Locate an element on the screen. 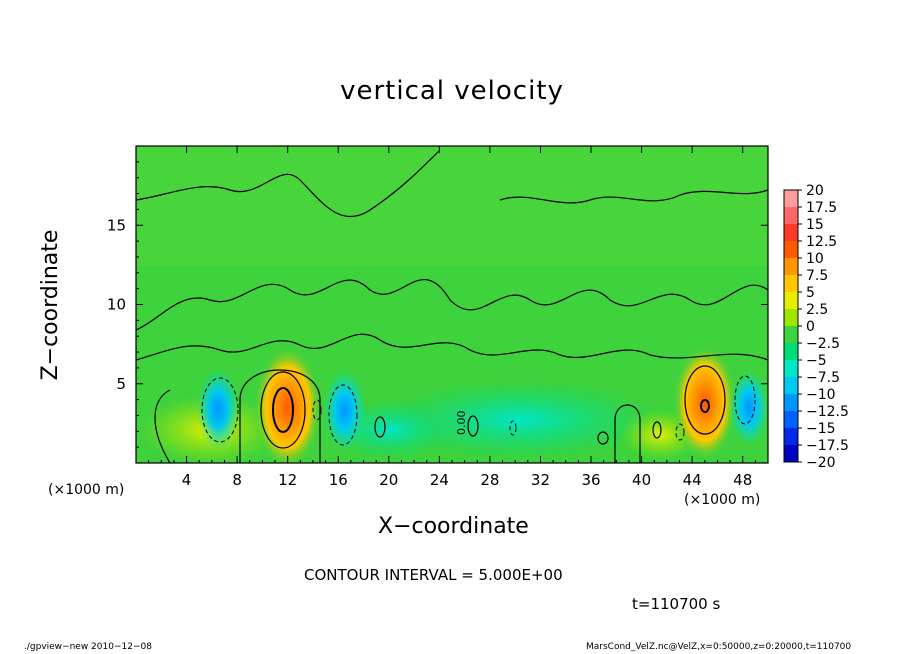 The height and width of the screenshot is (654, 904). colorbar-label: −7.5 is located at coordinates (823, 378).